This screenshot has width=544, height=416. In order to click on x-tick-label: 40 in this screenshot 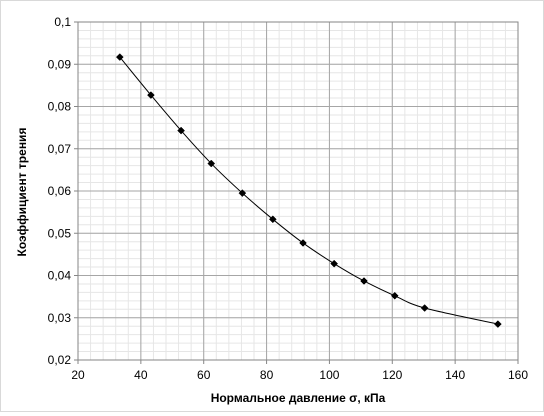, I will do `click(141, 375)`.